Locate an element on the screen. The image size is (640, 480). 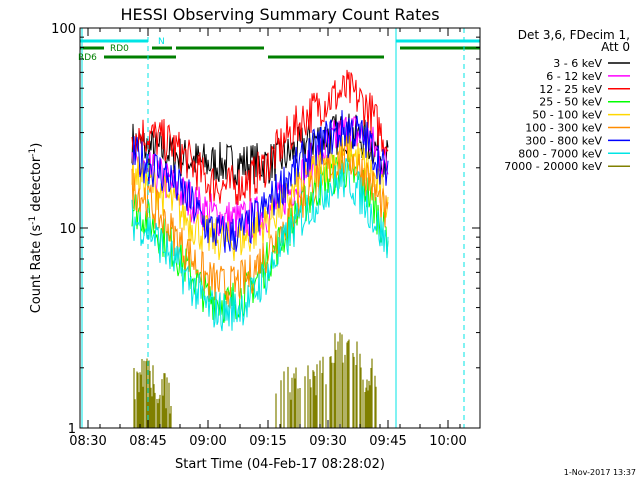
x-tick-label: 09:45 is located at coordinates (387, 441).